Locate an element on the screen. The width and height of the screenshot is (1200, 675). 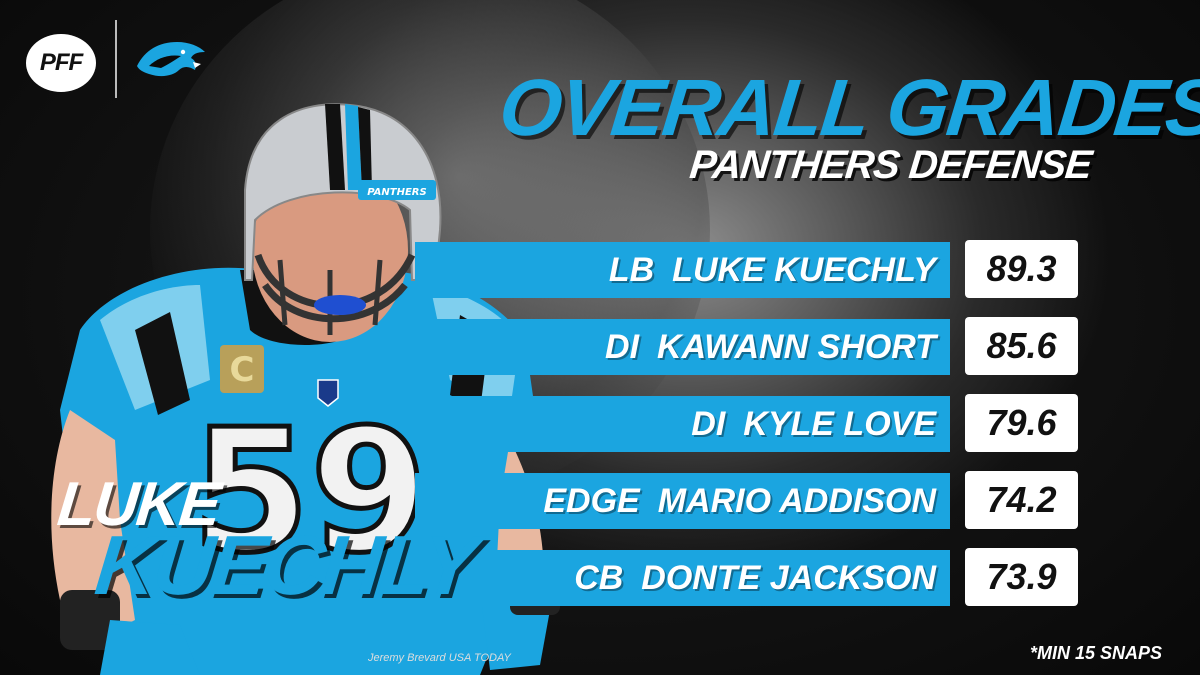
jersey-number: 59 is located at coordinates (310, 492).